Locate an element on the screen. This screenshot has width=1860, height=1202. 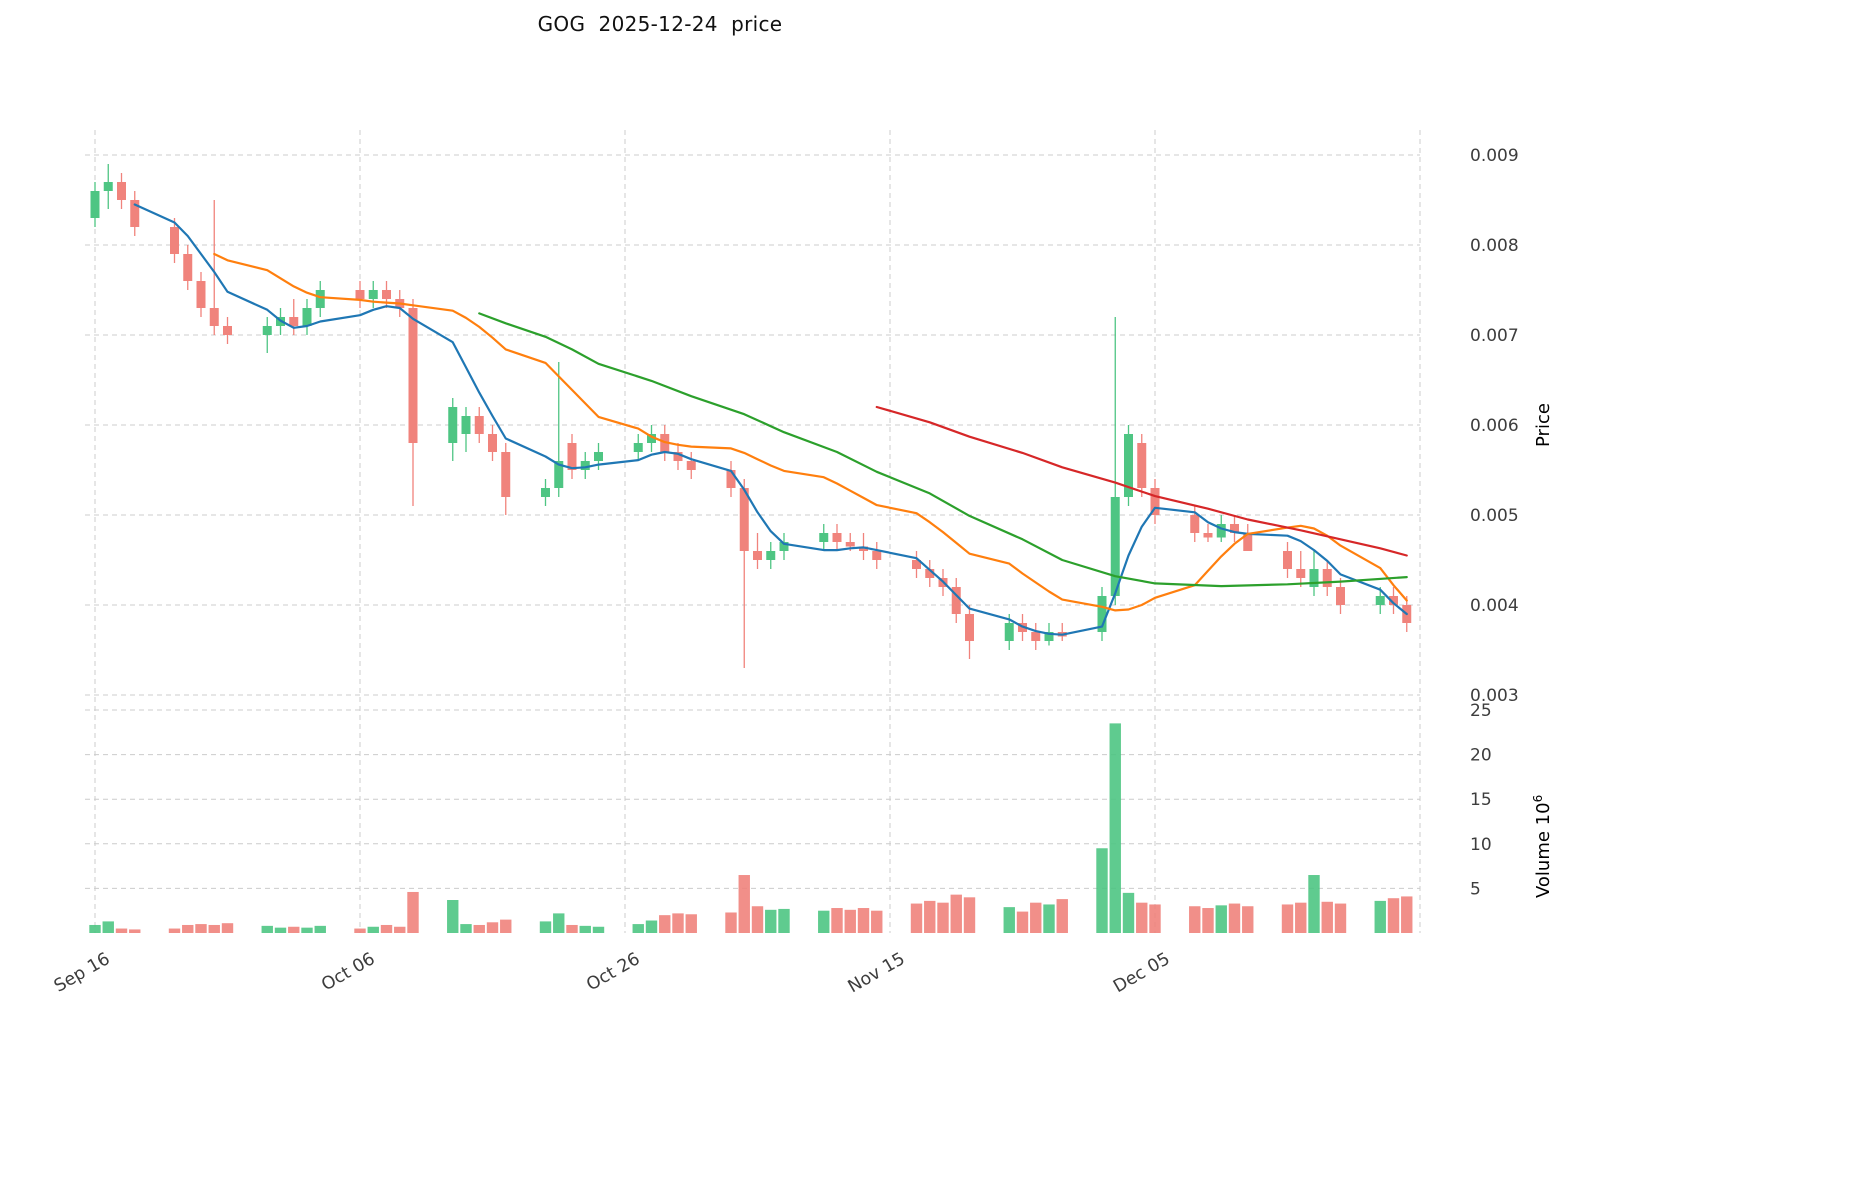
price-axis-label: Price is located at coordinates (1543, 425).